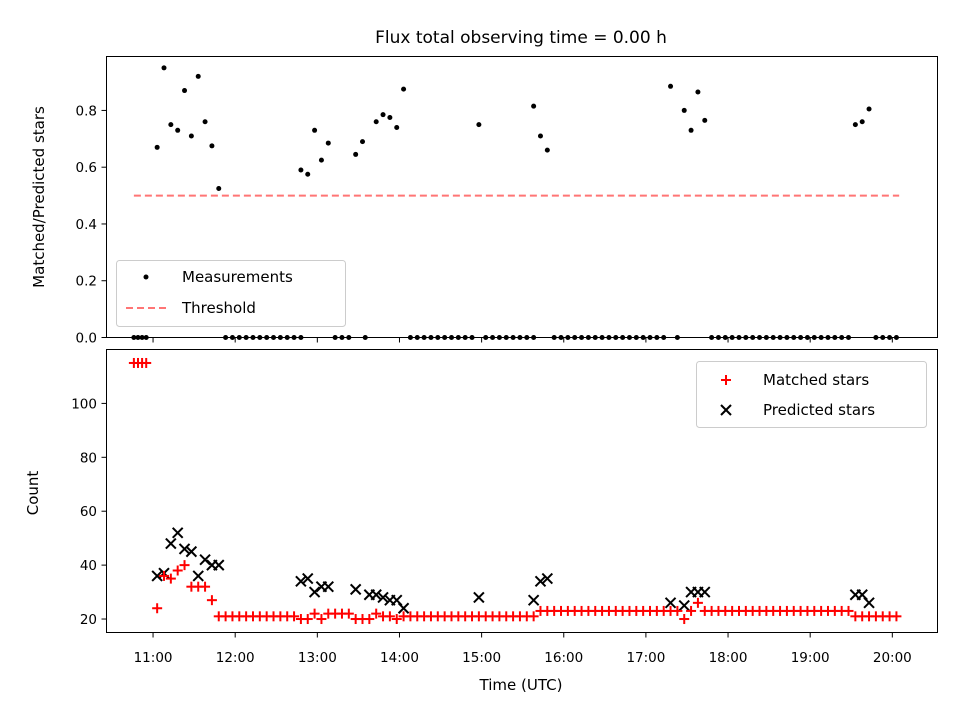  I want to click on ratio-y-tick-label: 0.2, so click(86, 282).